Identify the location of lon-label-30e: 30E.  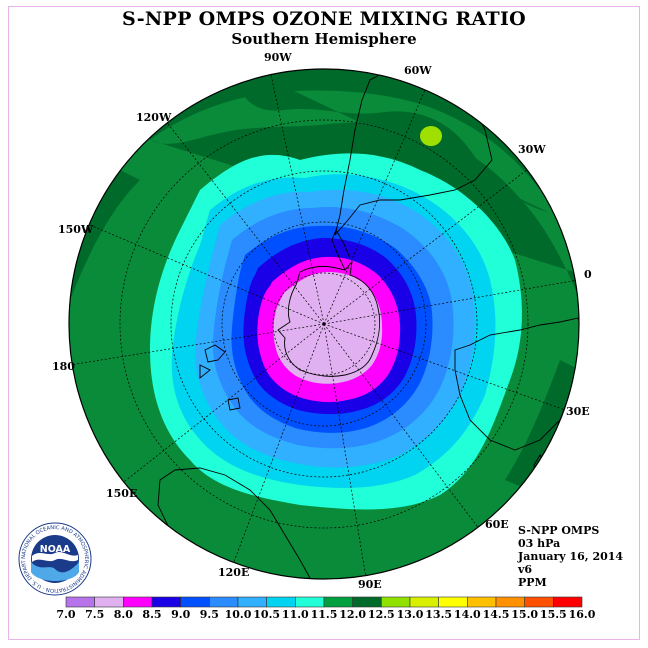
(578, 411).